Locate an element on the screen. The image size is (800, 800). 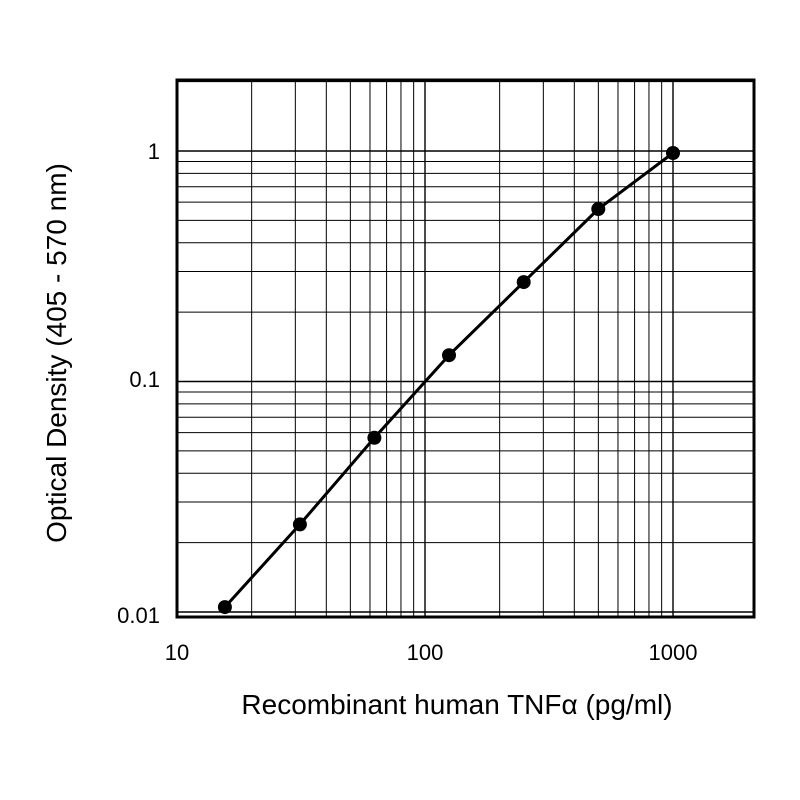
x-tick-label-1000: 1000 is located at coordinates (673, 652).